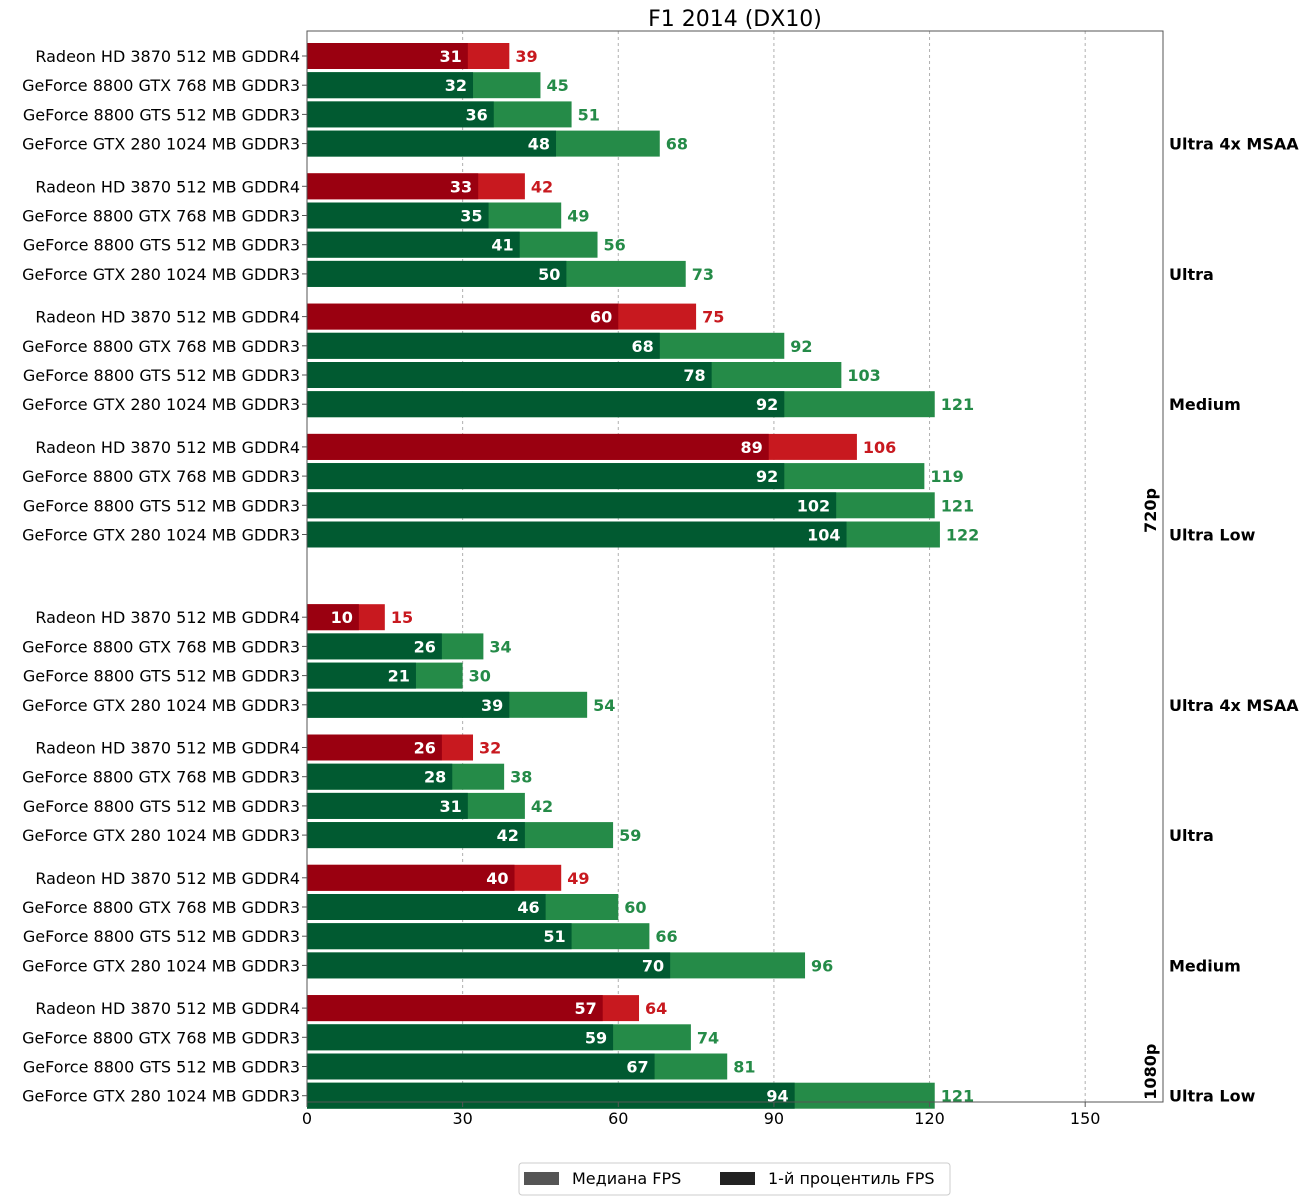 The height and width of the screenshot is (1200, 1311). What do you see at coordinates (813, 505) in the screenshot?
I see `bar-label-p1: 102` at bounding box center [813, 505].